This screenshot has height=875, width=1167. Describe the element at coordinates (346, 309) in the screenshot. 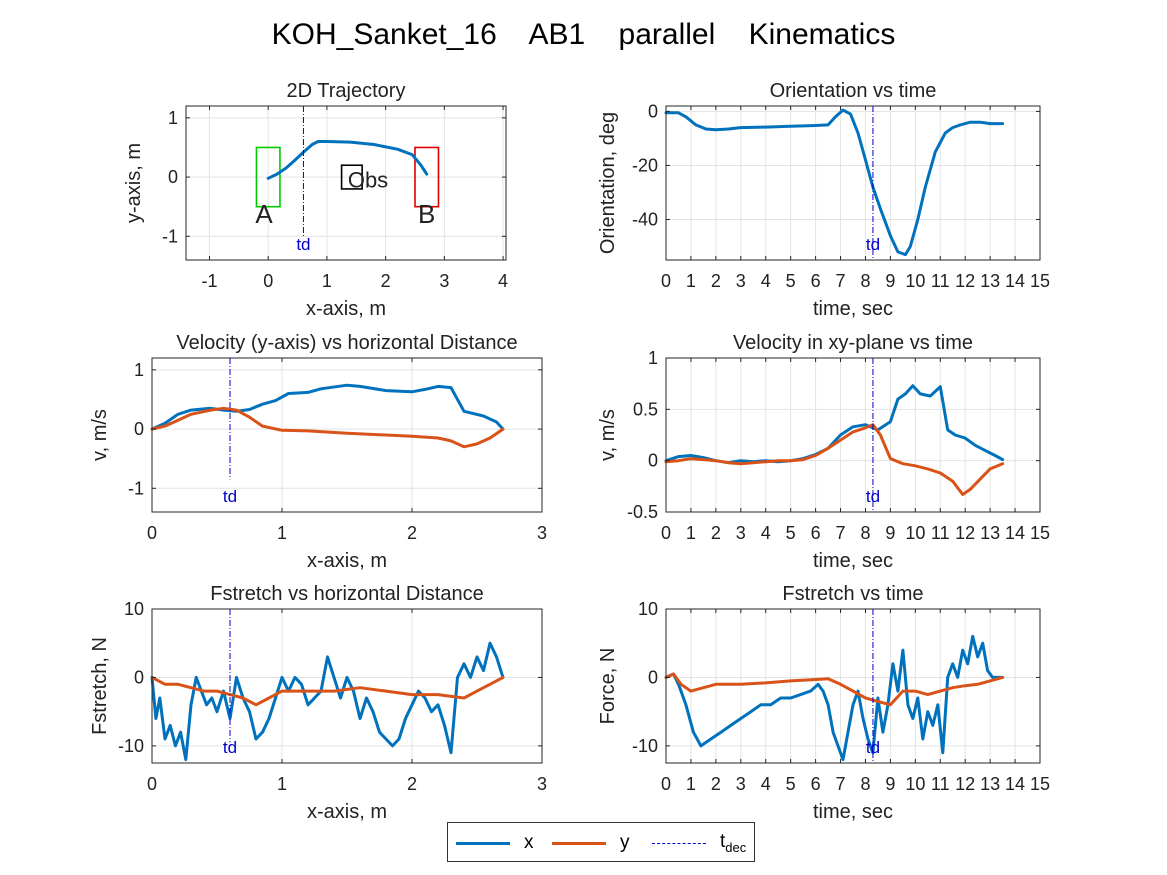

I see `x-axis-label-traj: x-axis, m` at that location.